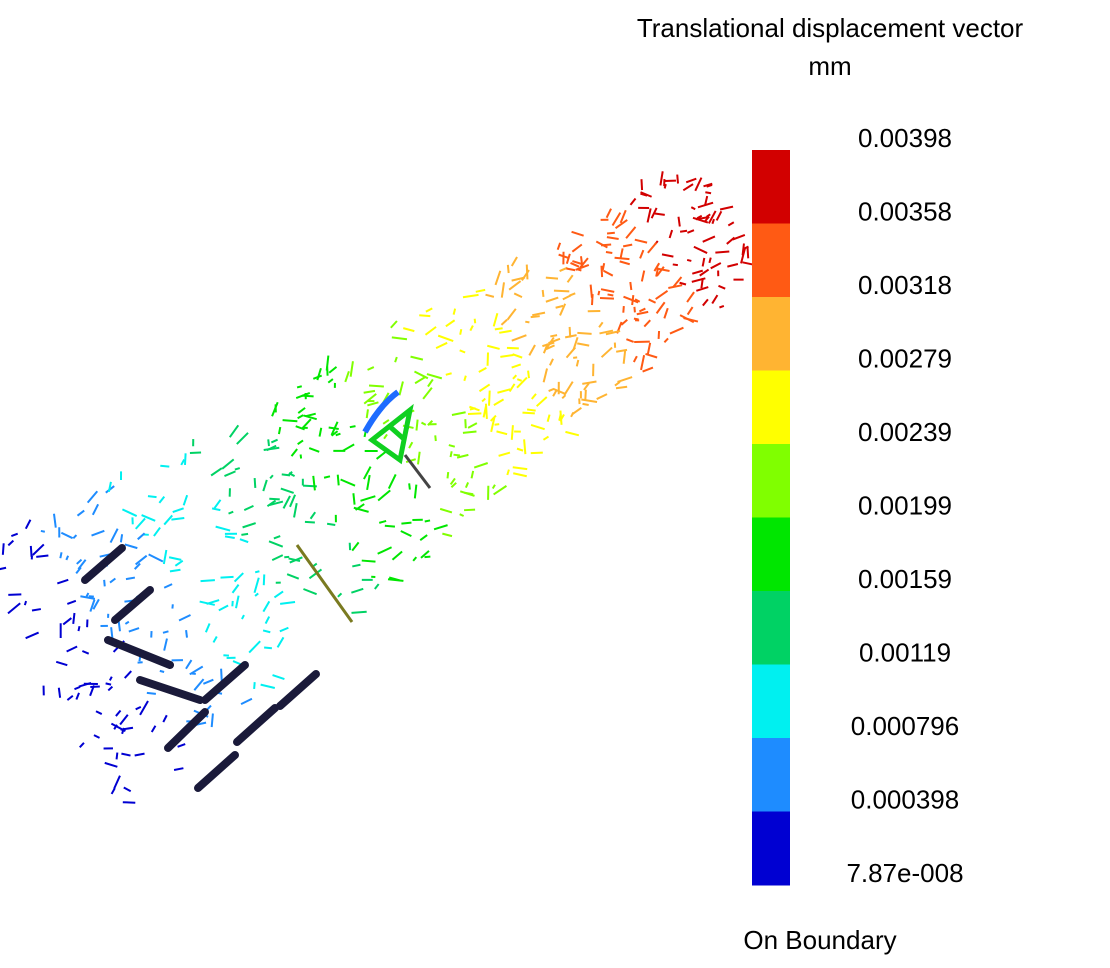 This screenshot has height=968, width=1110. I want to click on legend-label: 0.00239, so click(905, 432).